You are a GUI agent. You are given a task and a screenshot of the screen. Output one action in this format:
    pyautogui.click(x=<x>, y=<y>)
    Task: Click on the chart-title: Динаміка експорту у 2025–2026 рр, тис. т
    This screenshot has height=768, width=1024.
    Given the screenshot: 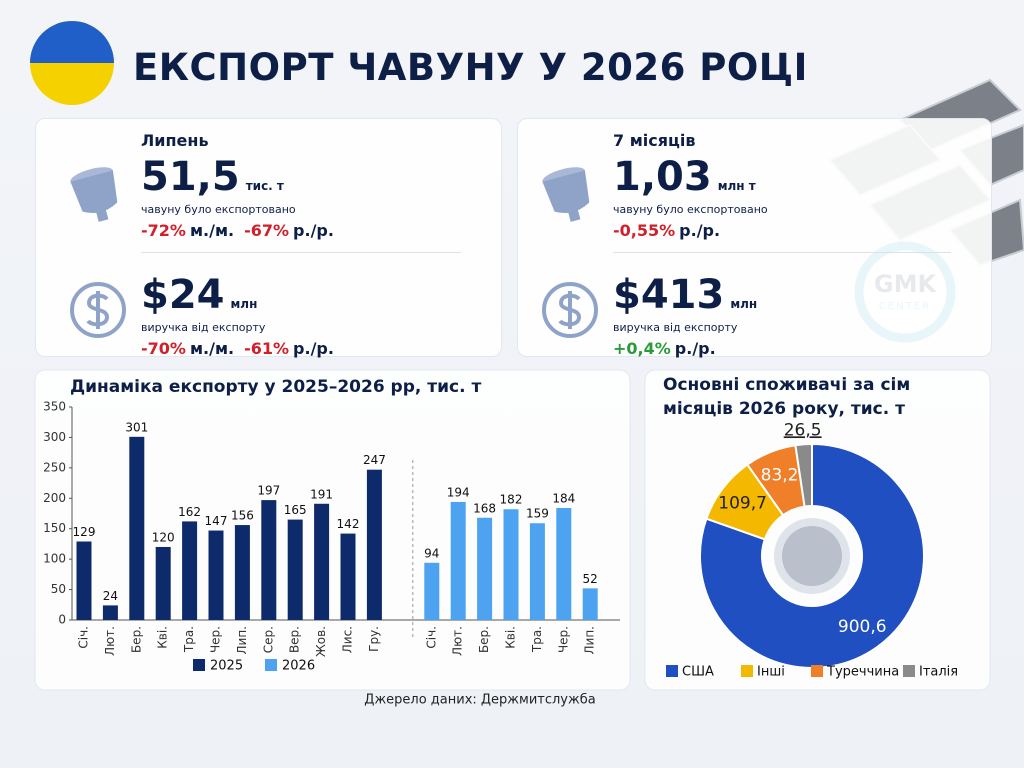 What is the action you would take?
    pyautogui.click(x=275, y=387)
    